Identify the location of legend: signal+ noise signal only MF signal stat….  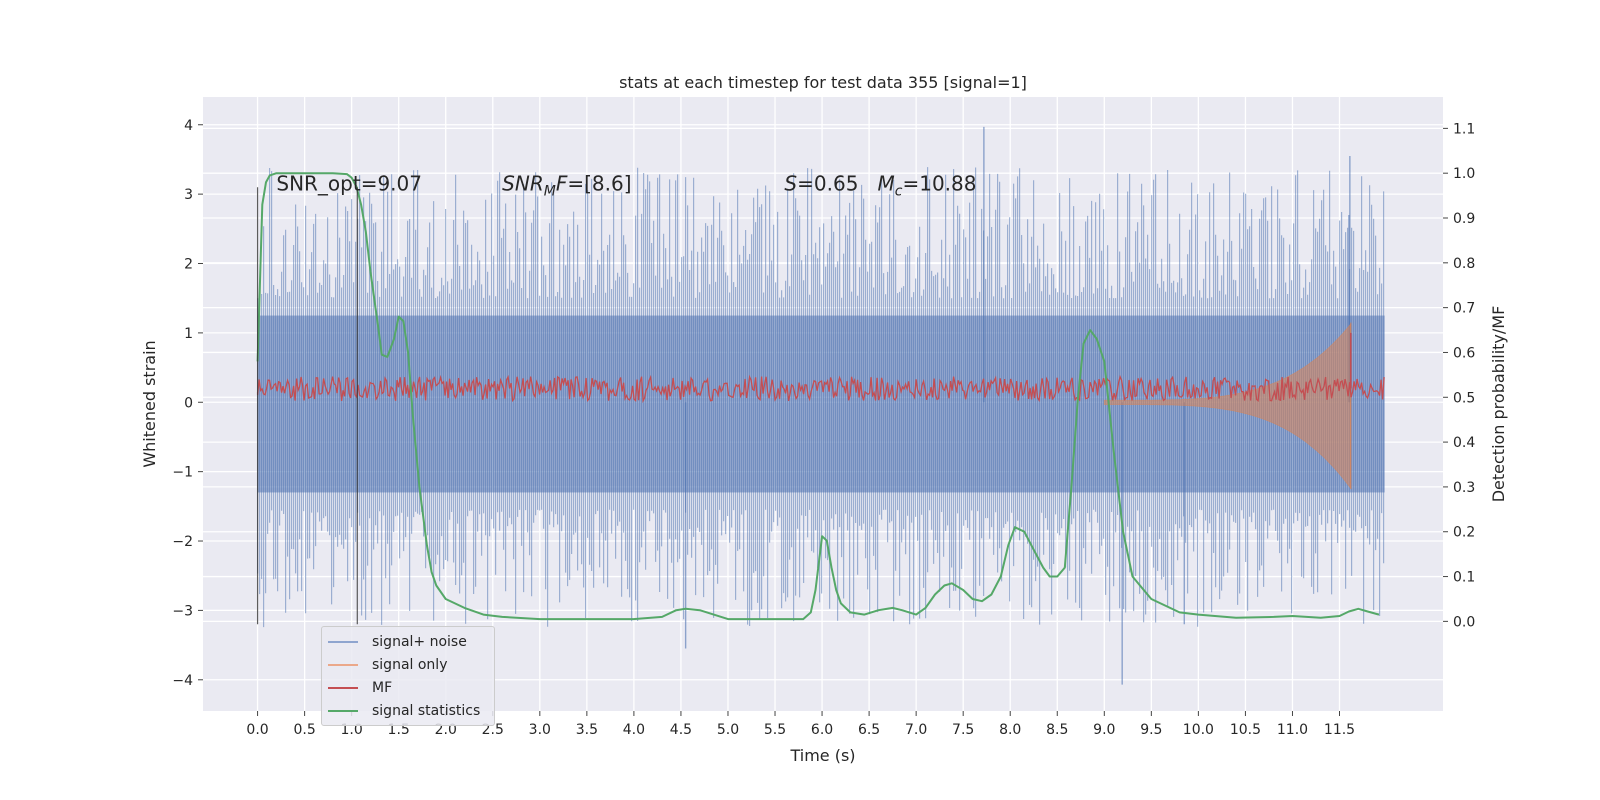
(408, 676).